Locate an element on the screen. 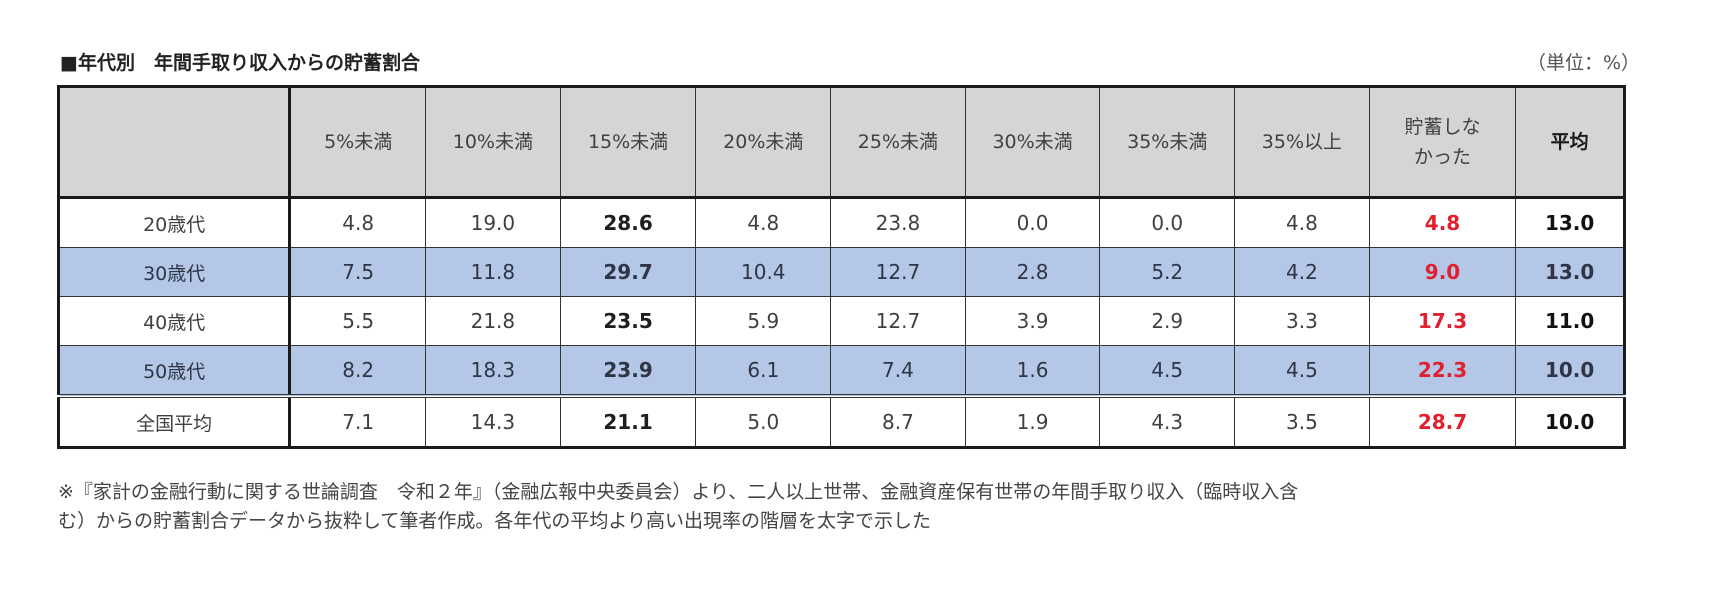  no-saving-cell: 9.0 is located at coordinates (1442, 272).